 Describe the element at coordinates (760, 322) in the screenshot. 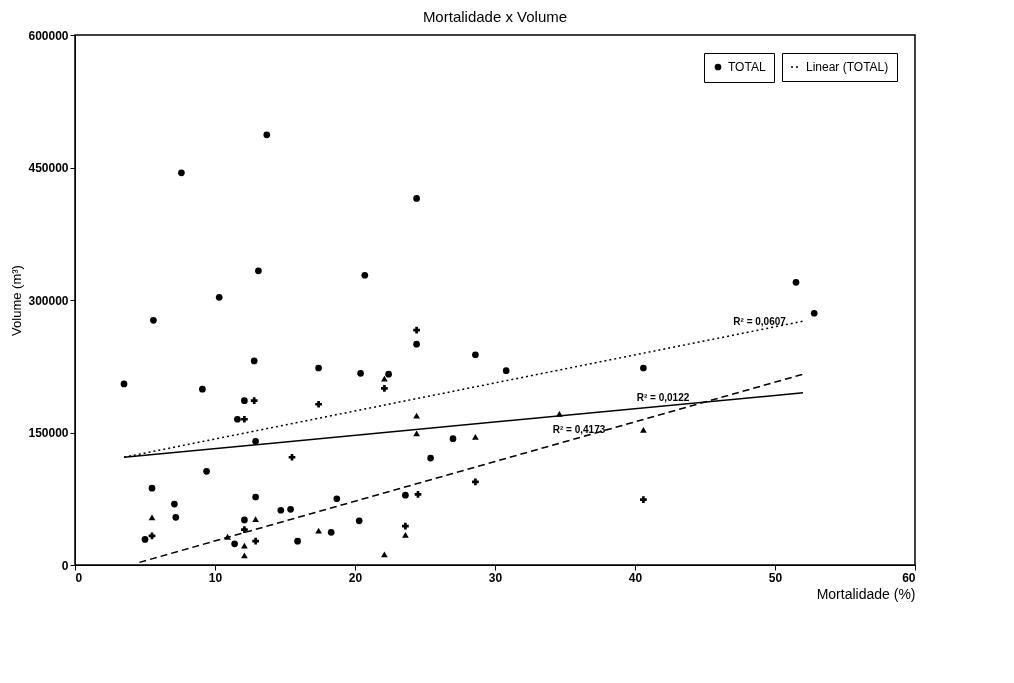

I see `annotation: R² = 0,0607` at that location.